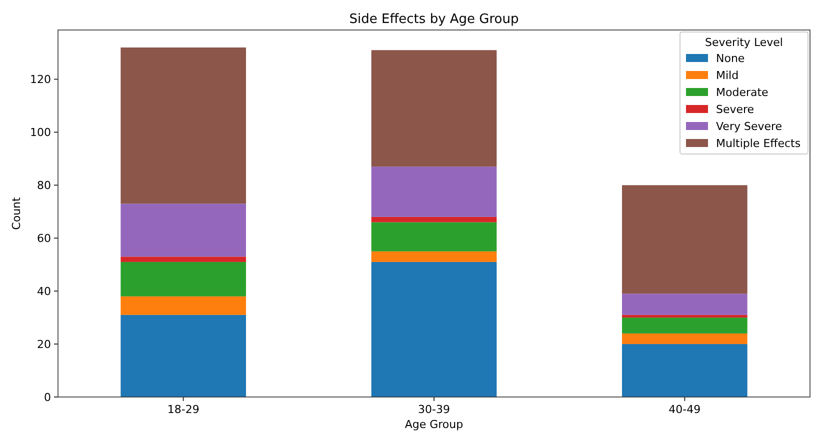 This screenshot has height=441, width=824. Describe the element at coordinates (434, 424) in the screenshot. I see `x-axis-title: Age Group` at that location.